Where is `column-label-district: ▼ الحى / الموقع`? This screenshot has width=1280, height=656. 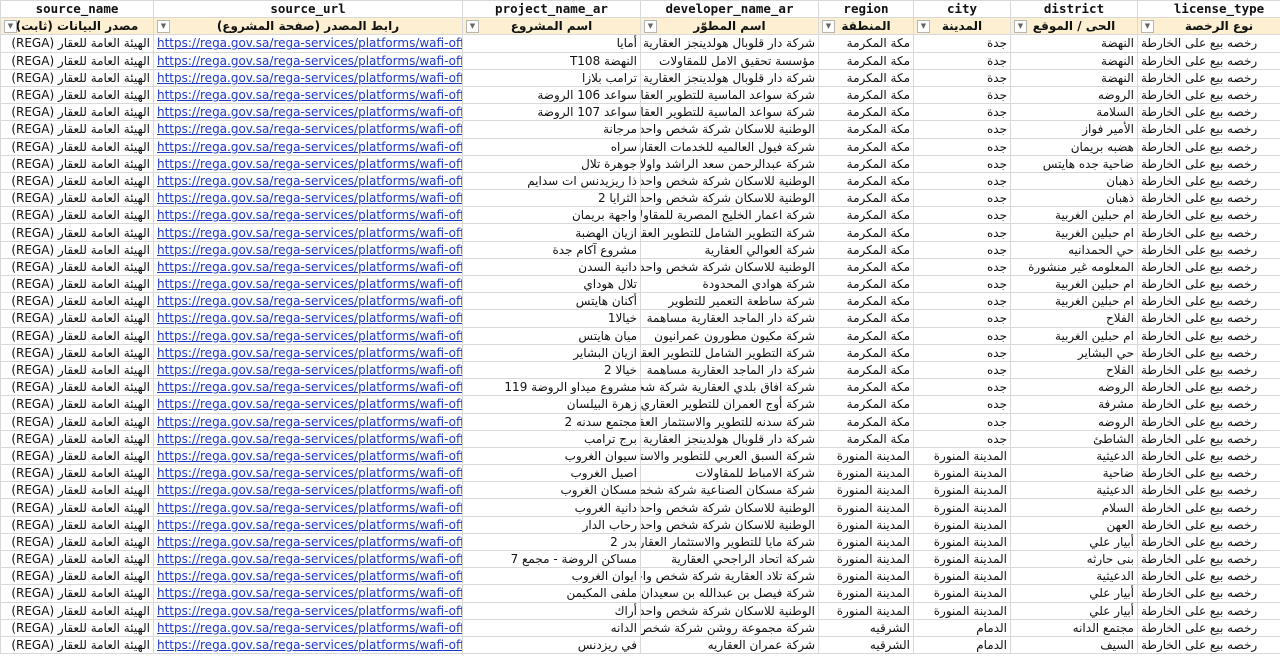
column-label-district: ▼ الحى / الموقع is located at coordinates (1074, 26).